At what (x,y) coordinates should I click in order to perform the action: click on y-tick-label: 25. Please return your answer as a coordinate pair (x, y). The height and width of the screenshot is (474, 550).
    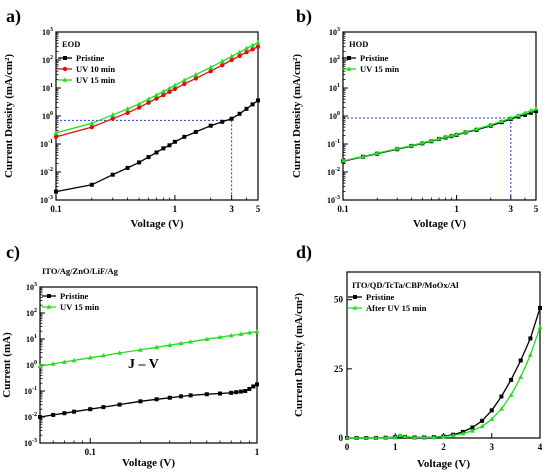
    Looking at the image, I should click on (339, 369).